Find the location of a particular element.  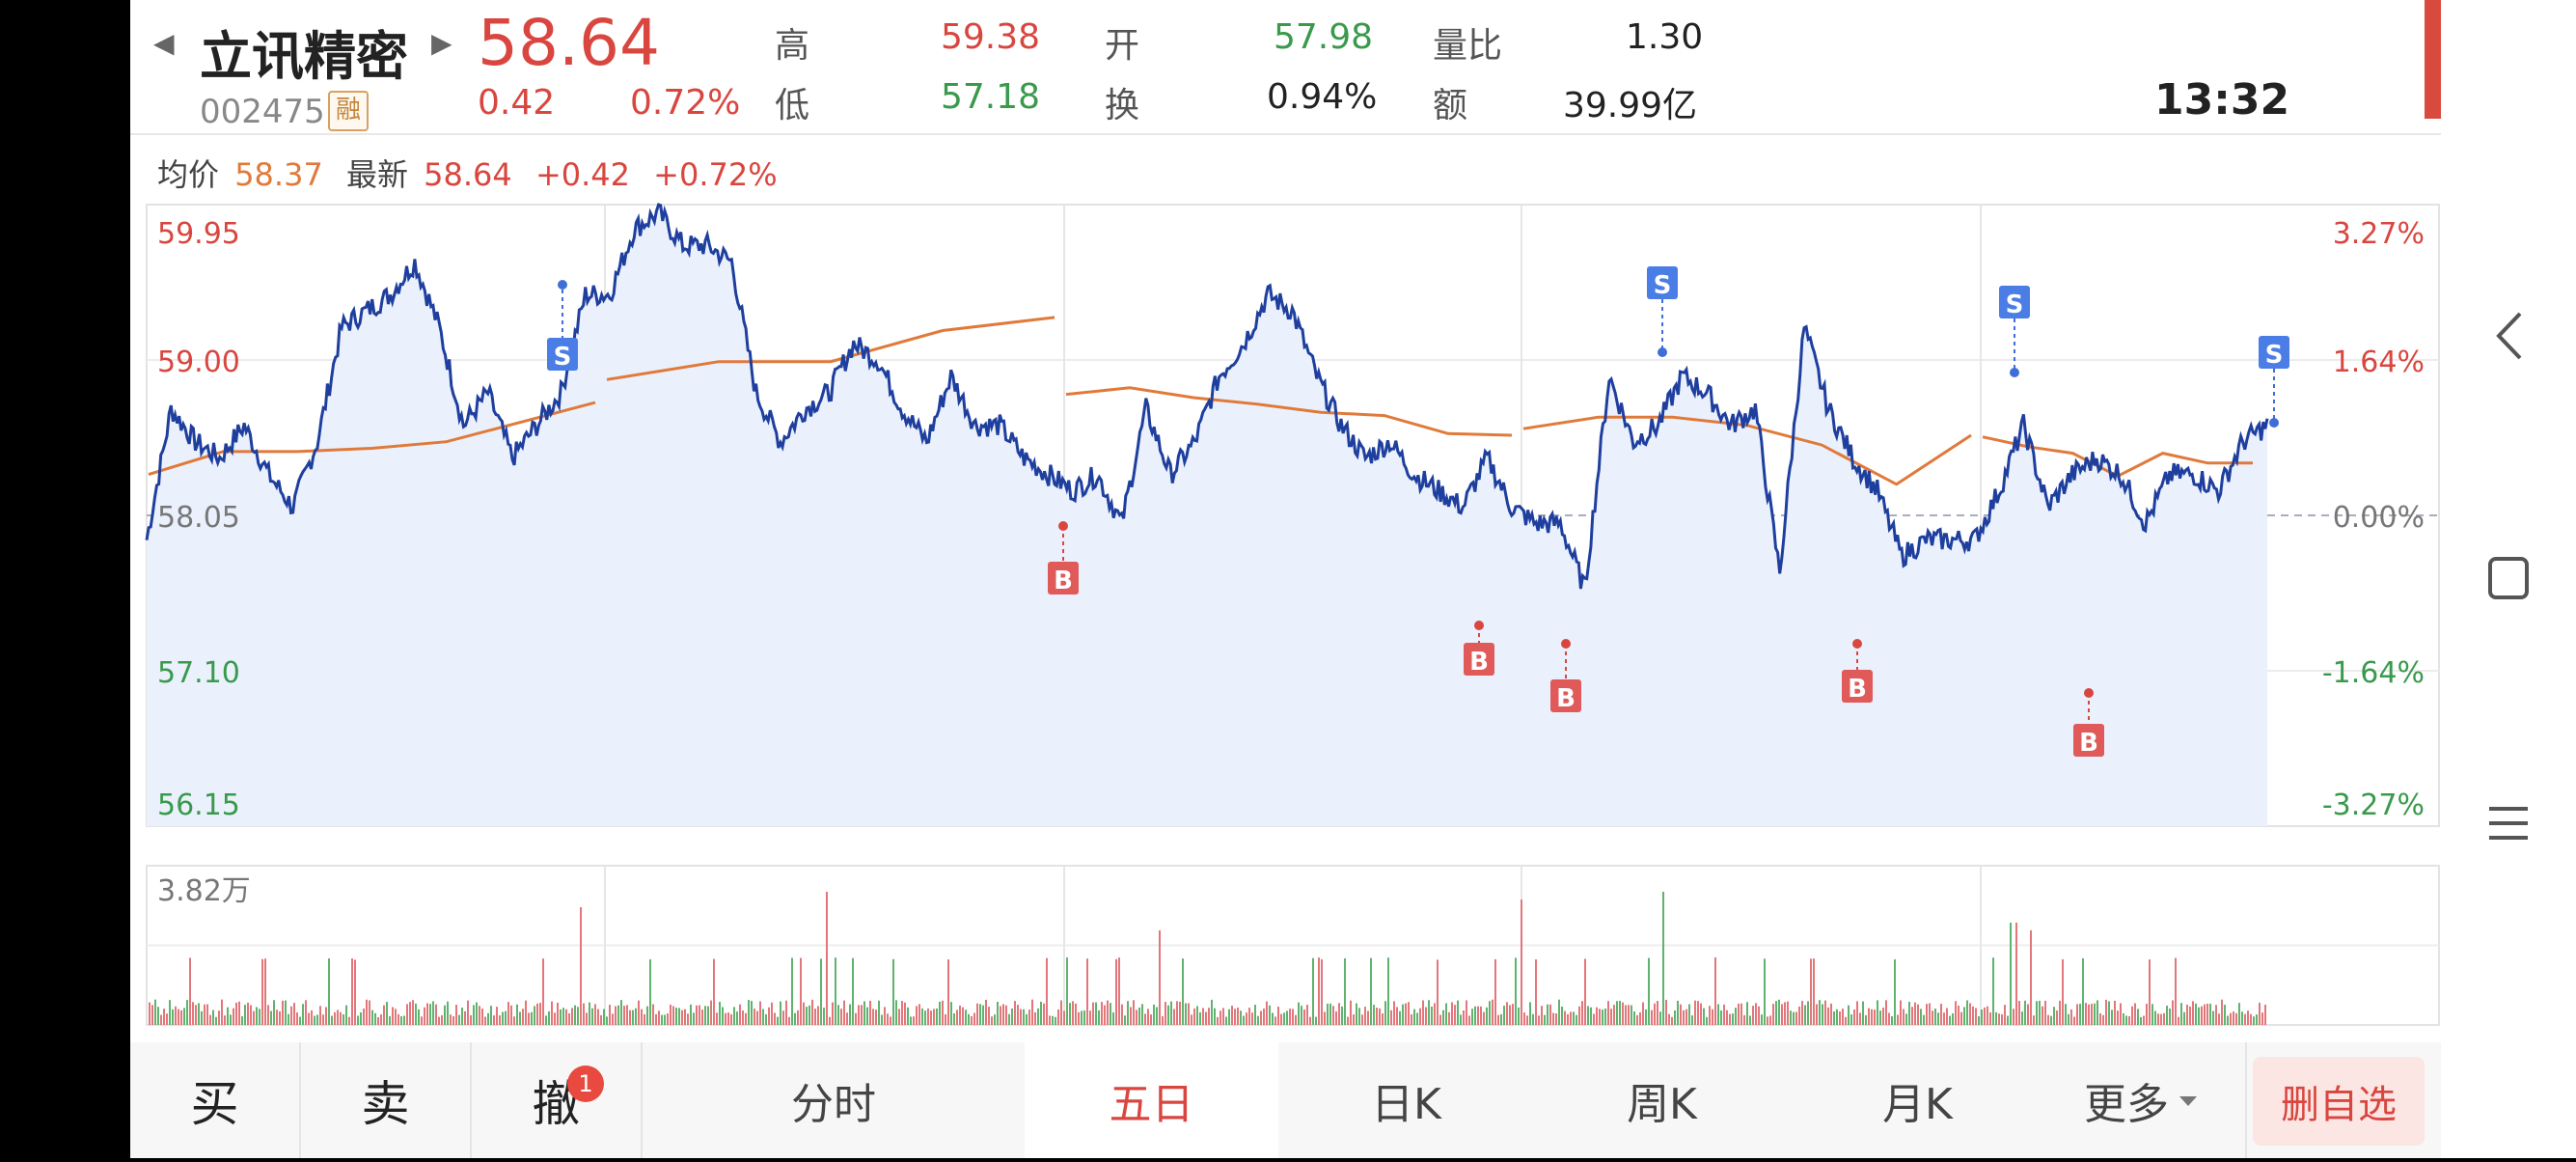

sell-marker-badge is located at coordinates (562, 355).